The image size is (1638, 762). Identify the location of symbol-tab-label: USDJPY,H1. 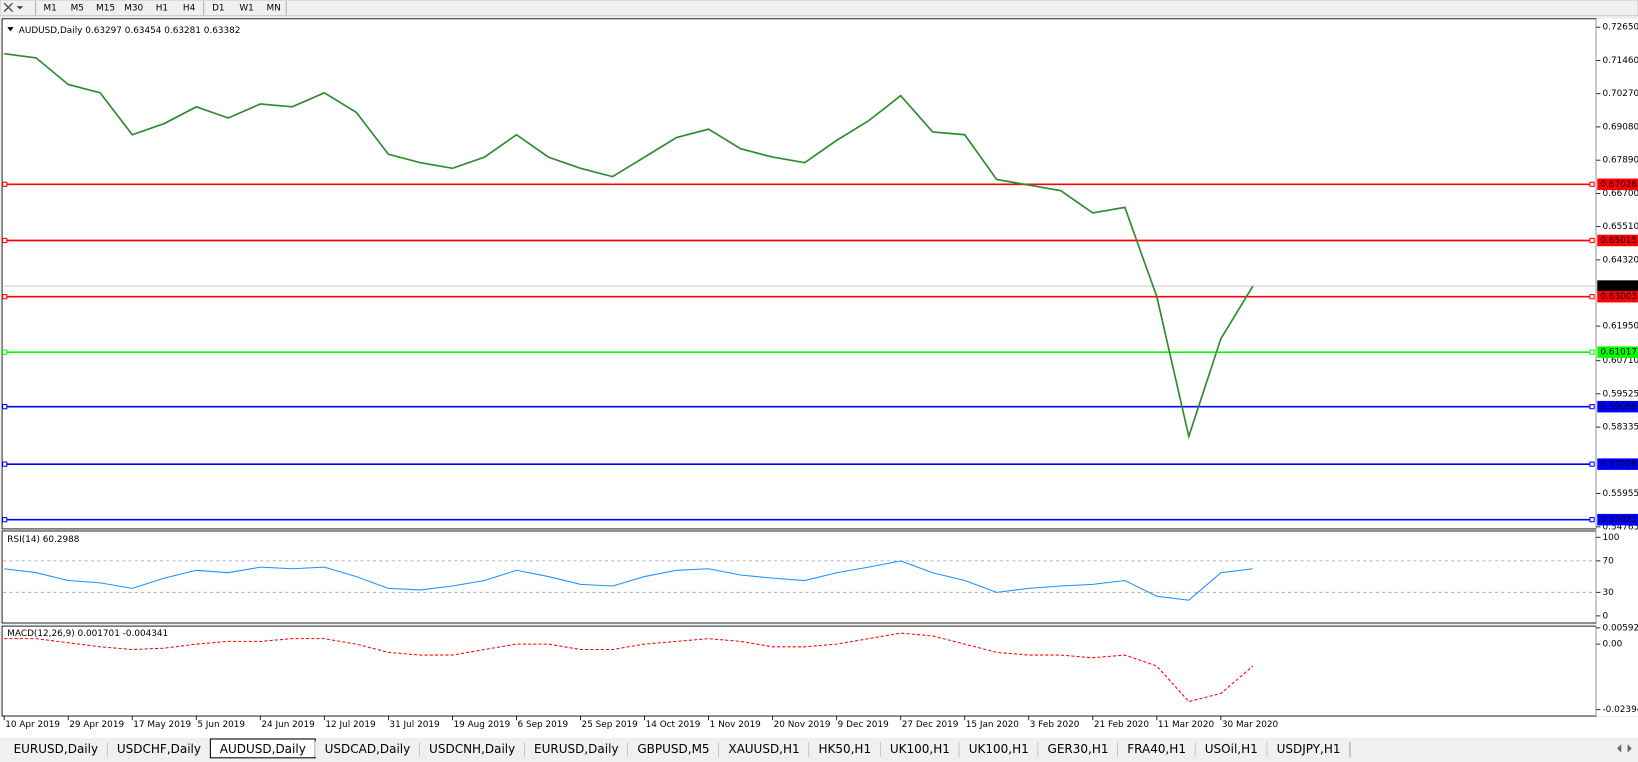
(1309, 749).